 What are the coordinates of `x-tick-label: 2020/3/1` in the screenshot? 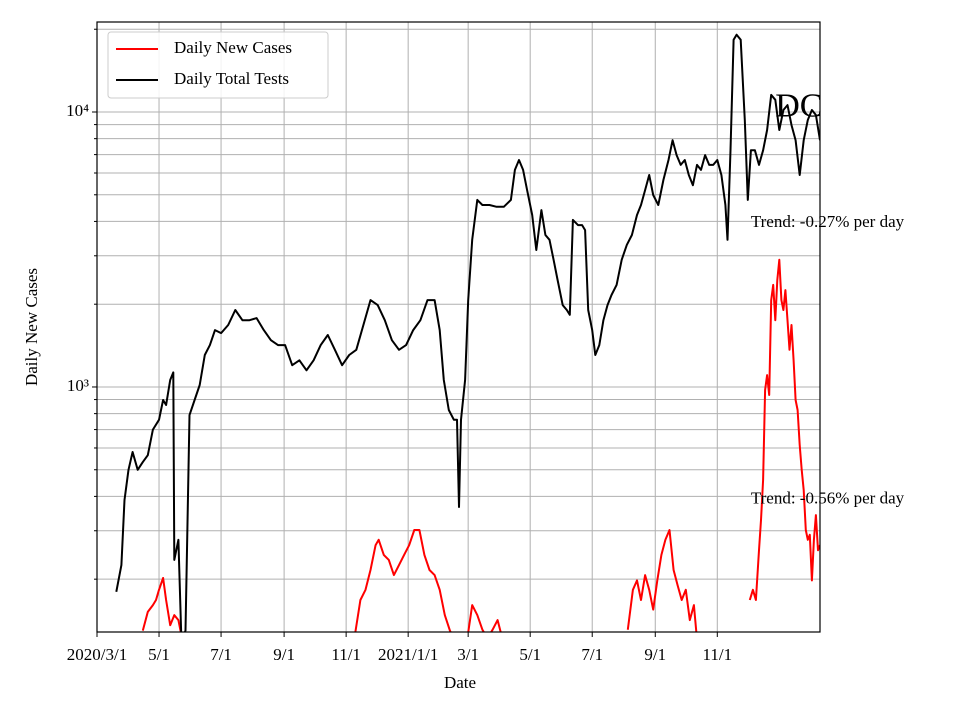 It's located at (97, 654).